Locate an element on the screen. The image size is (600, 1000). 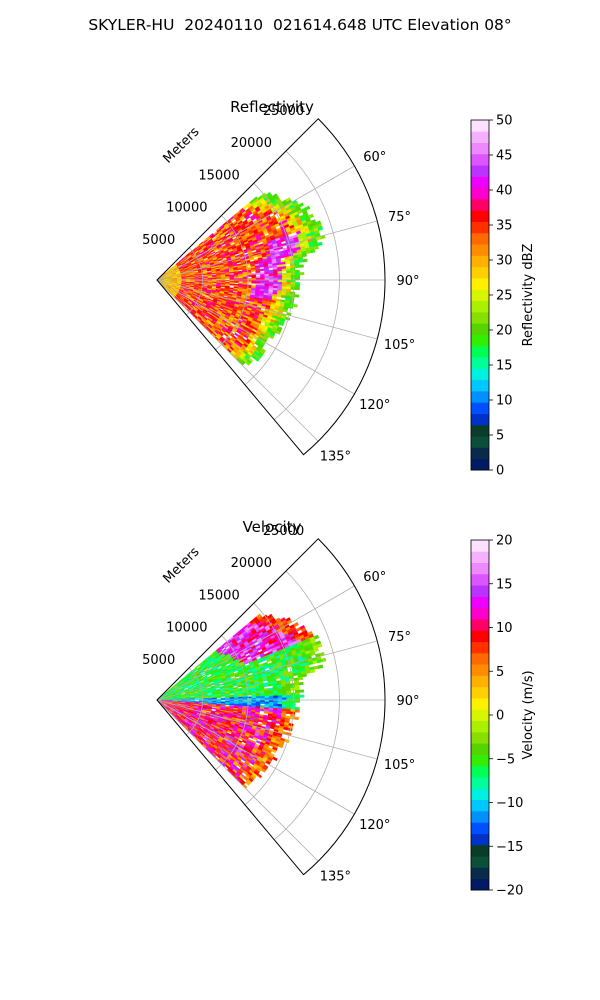
range-tick-label: 20000 is located at coordinates (251, 143).